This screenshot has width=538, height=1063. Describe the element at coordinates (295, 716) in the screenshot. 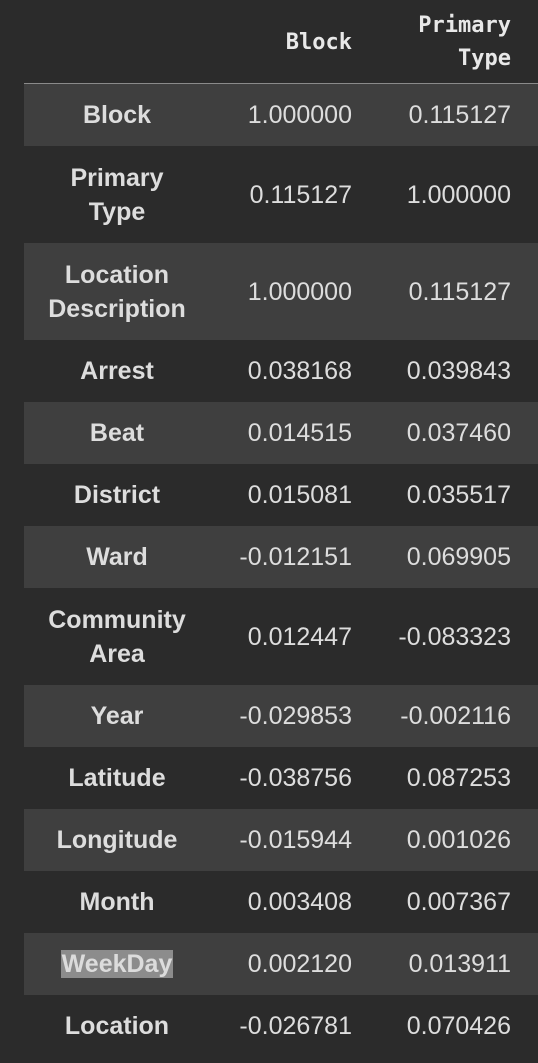

I see `cell-block: -0.029853` at that location.